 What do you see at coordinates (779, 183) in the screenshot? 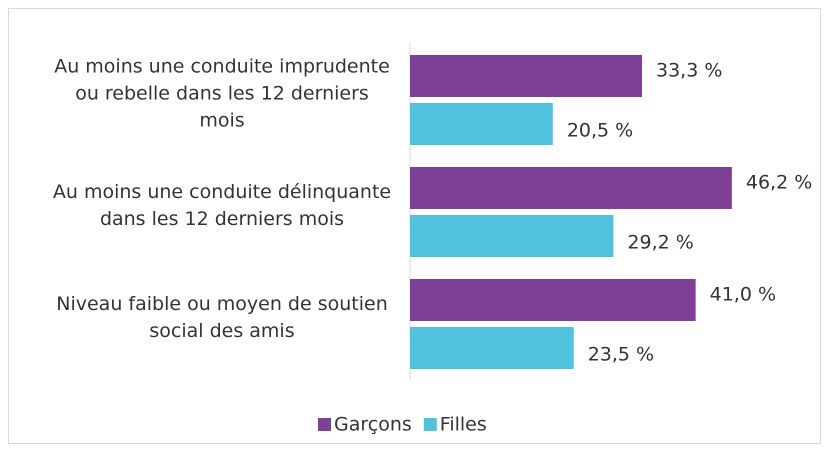
I see `value-label: 46,2 %` at bounding box center [779, 183].